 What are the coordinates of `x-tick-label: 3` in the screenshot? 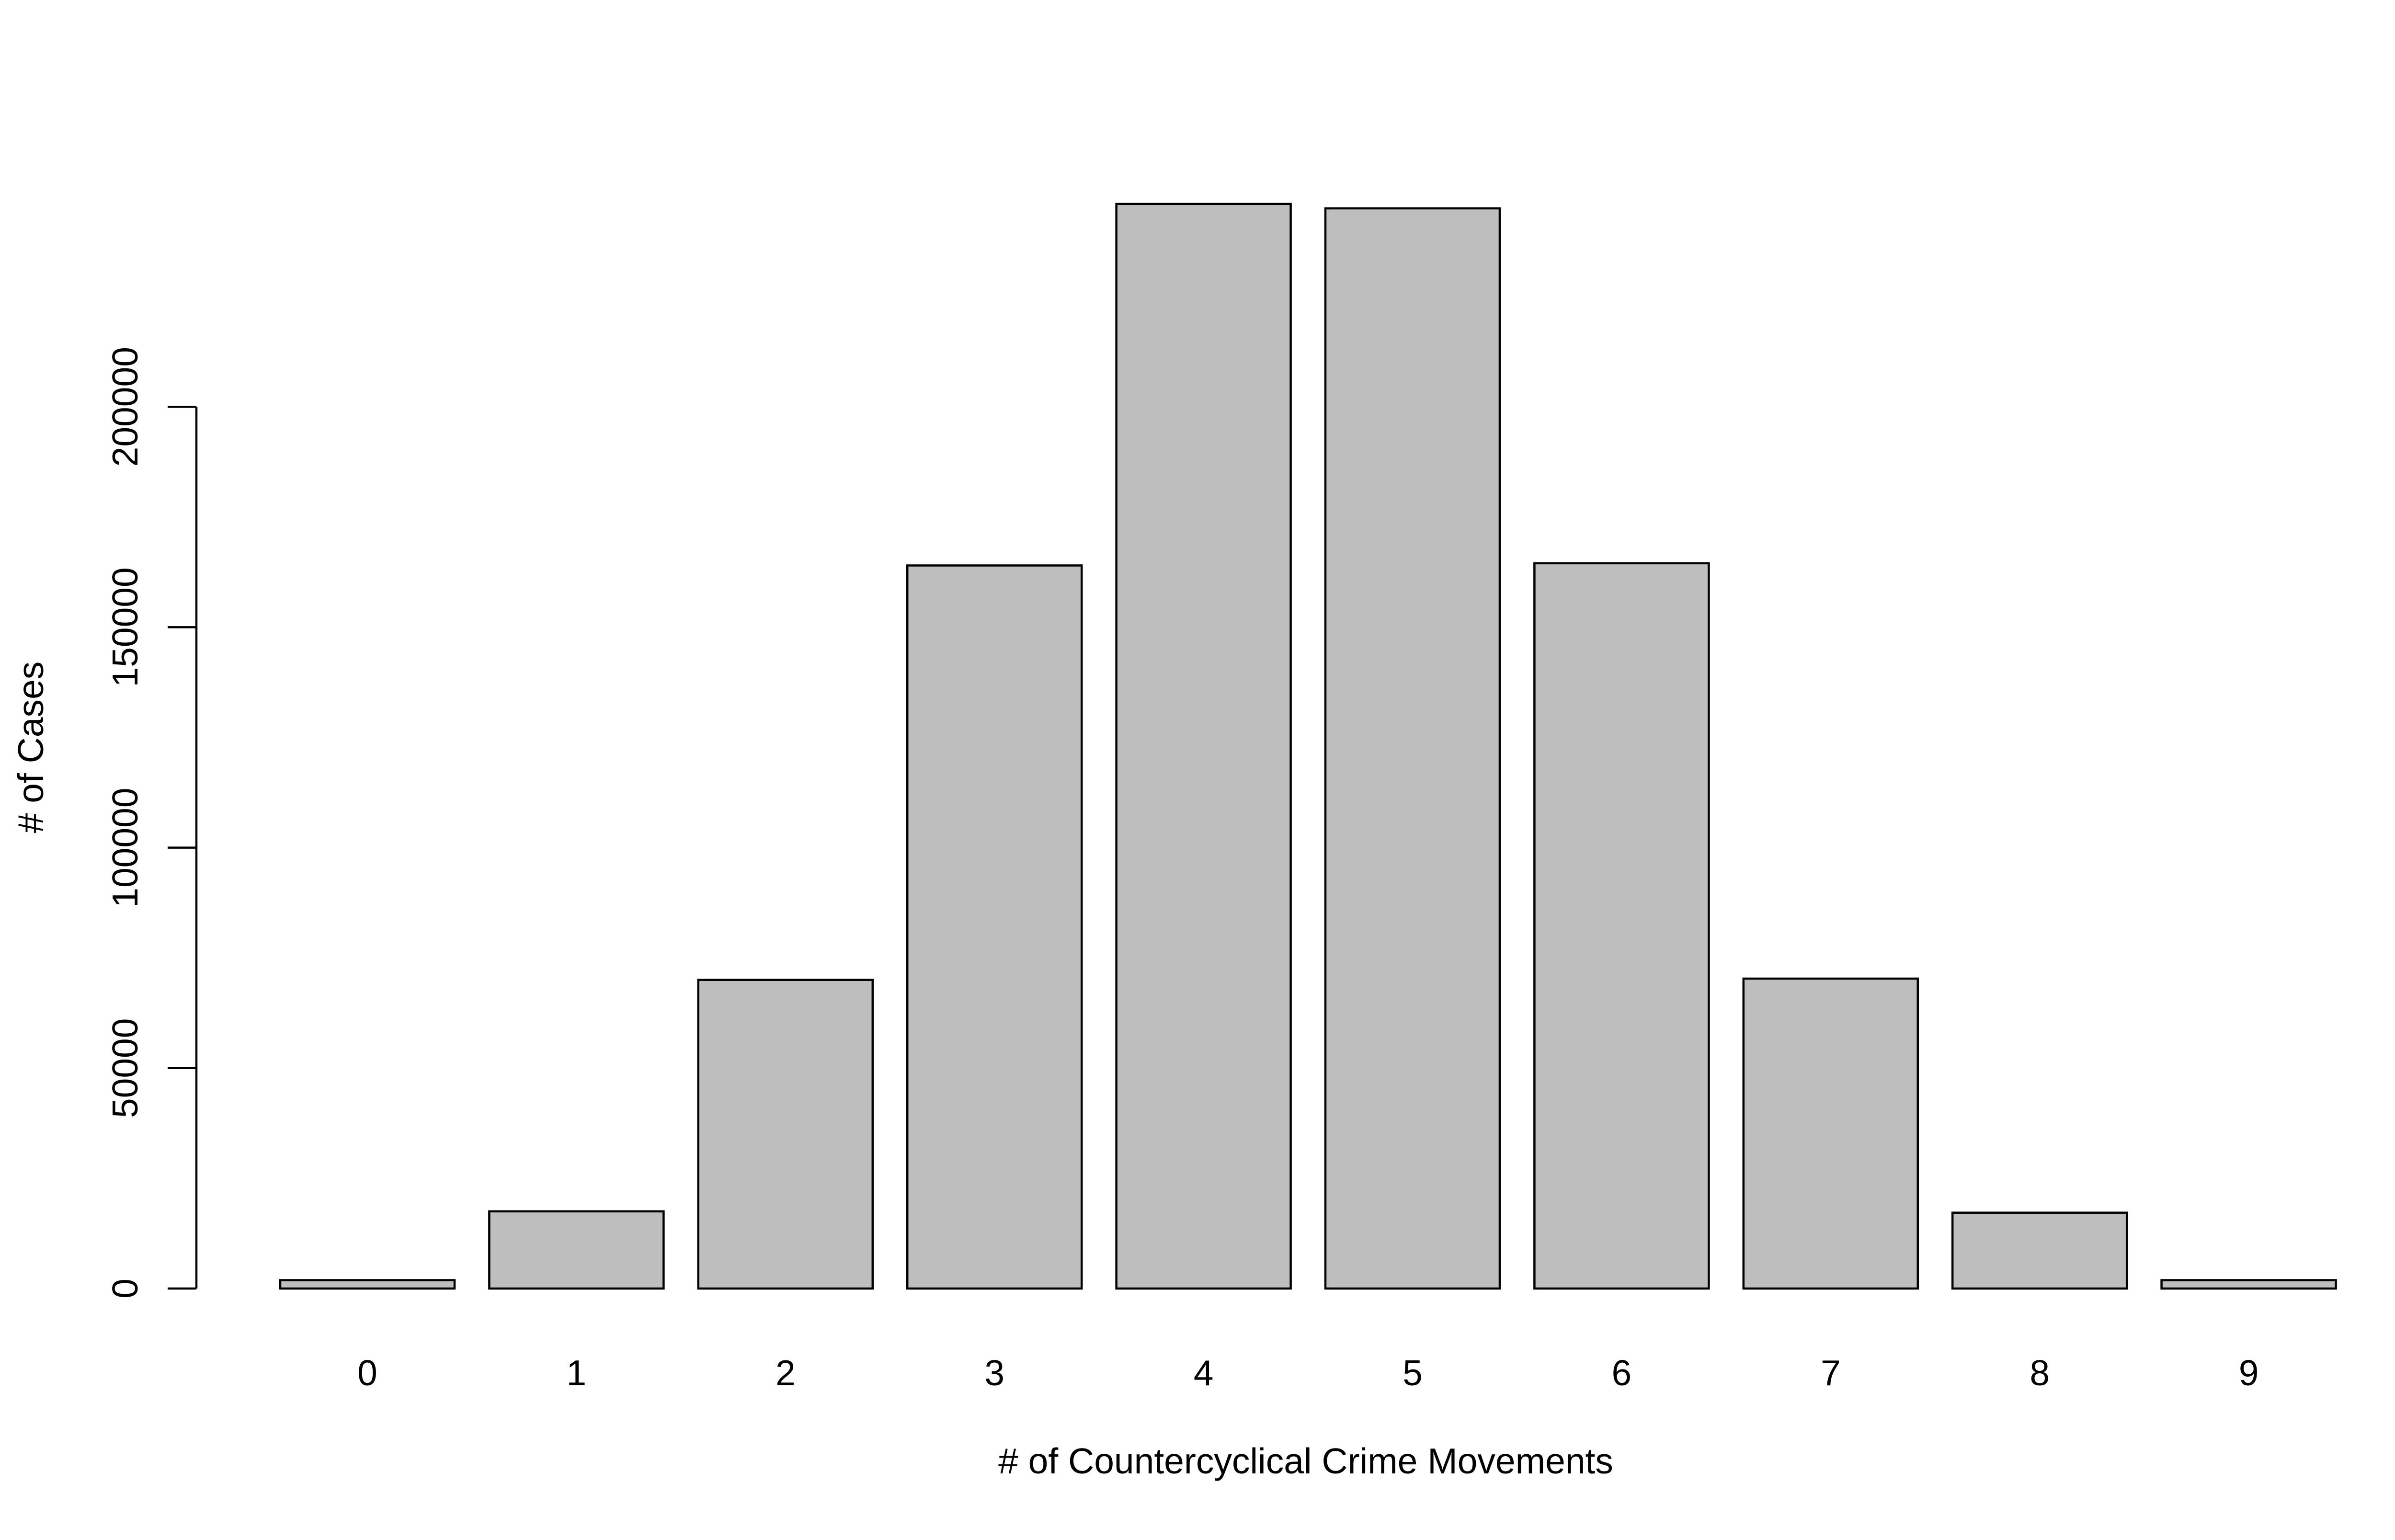 It's located at (994, 1373).